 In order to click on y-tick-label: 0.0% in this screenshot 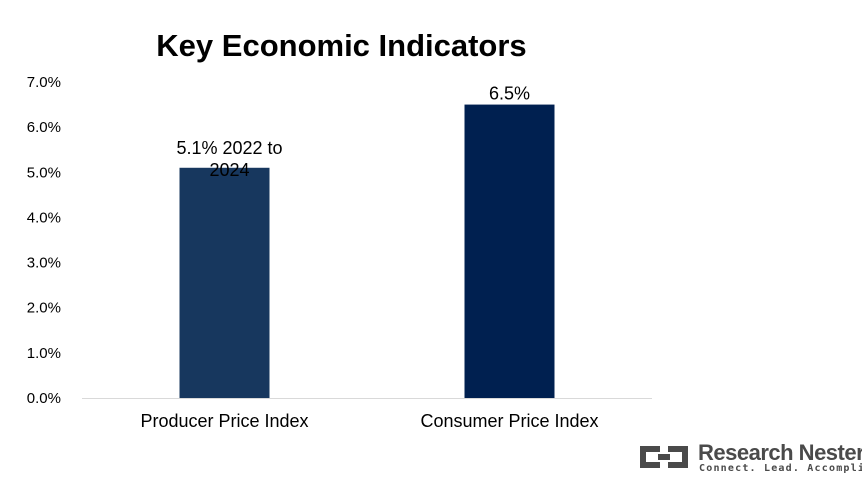, I will do `click(44, 398)`.